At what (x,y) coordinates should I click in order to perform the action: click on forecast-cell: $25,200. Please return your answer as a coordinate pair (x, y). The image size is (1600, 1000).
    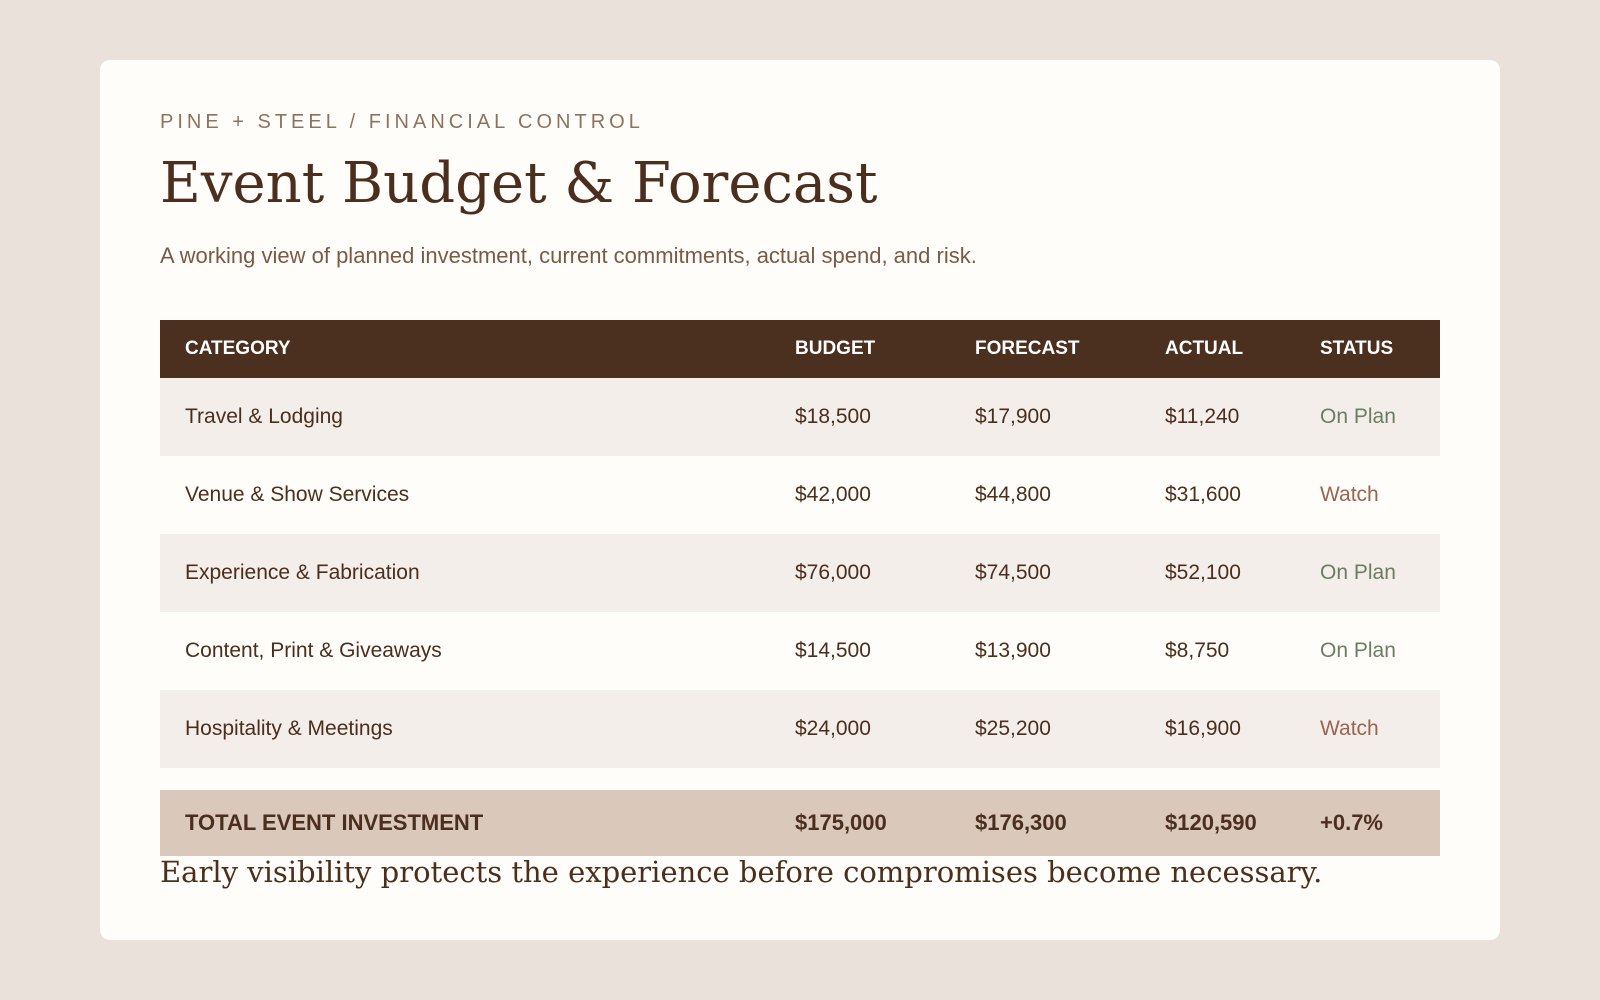
    Looking at the image, I should click on (1070, 729).